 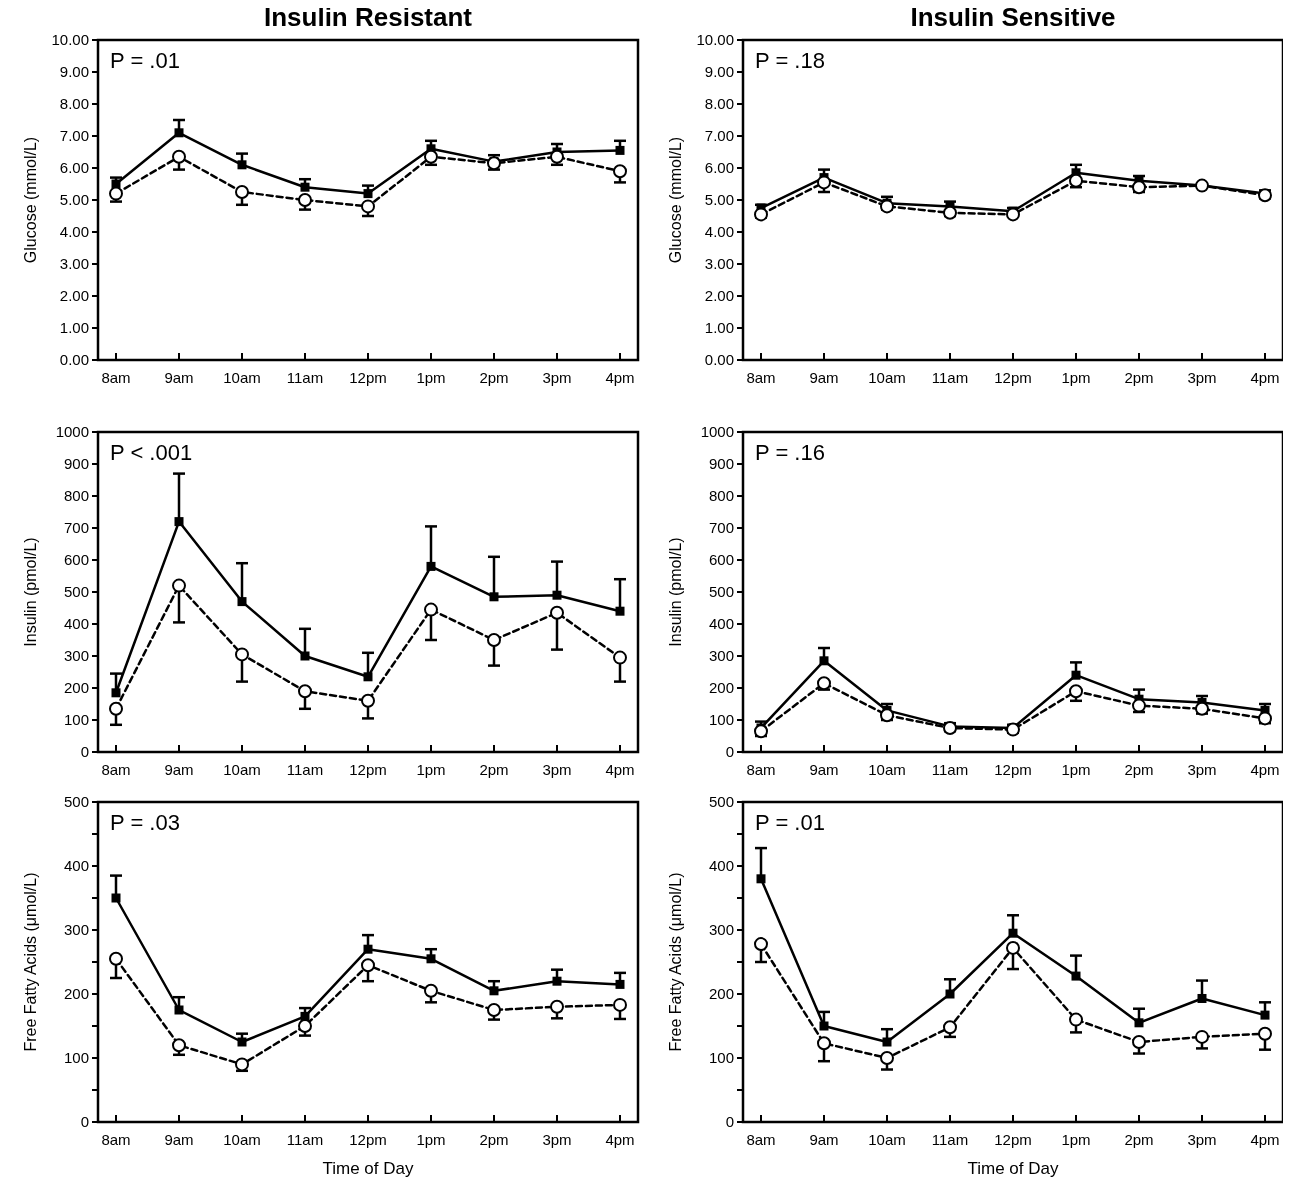 I want to click on annotation: P = .18, so click(x=790, y=60).